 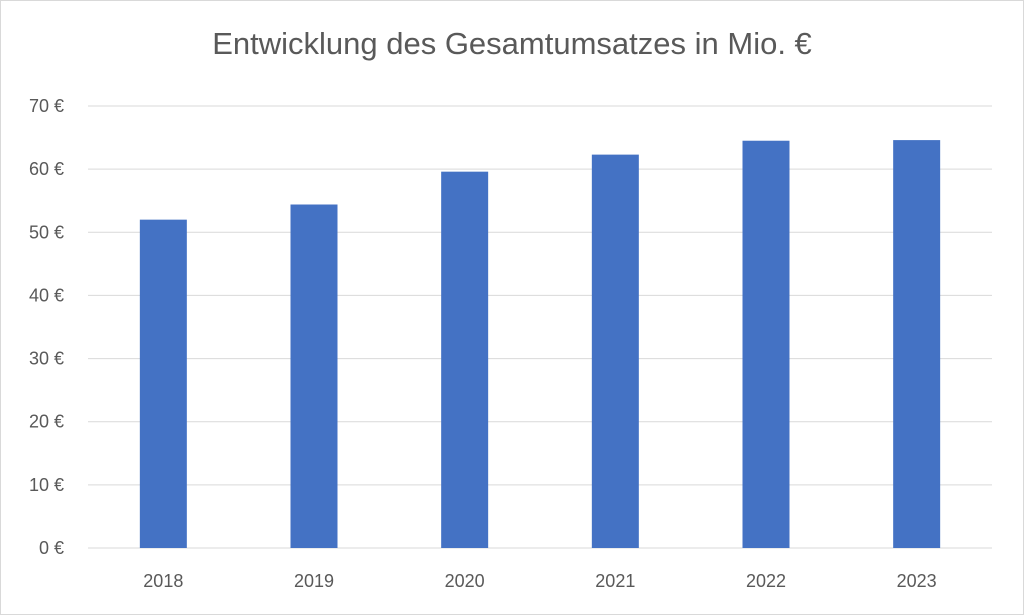 What do you see at coordinates (46, 295) in the screenshot?
I see `y-tick-label: 40 €` at bounding box center [46, 295].